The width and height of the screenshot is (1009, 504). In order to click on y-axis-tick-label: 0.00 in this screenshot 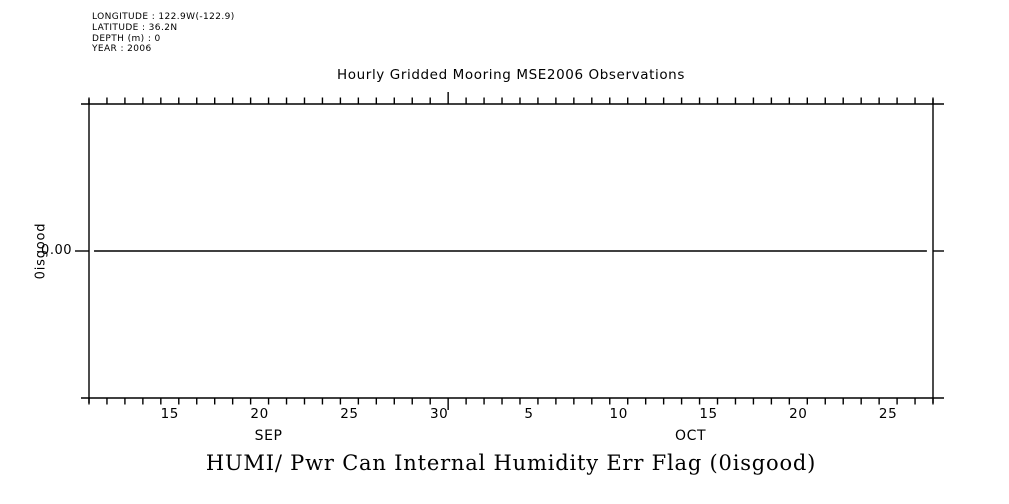, I will do `click(56, 250)`.